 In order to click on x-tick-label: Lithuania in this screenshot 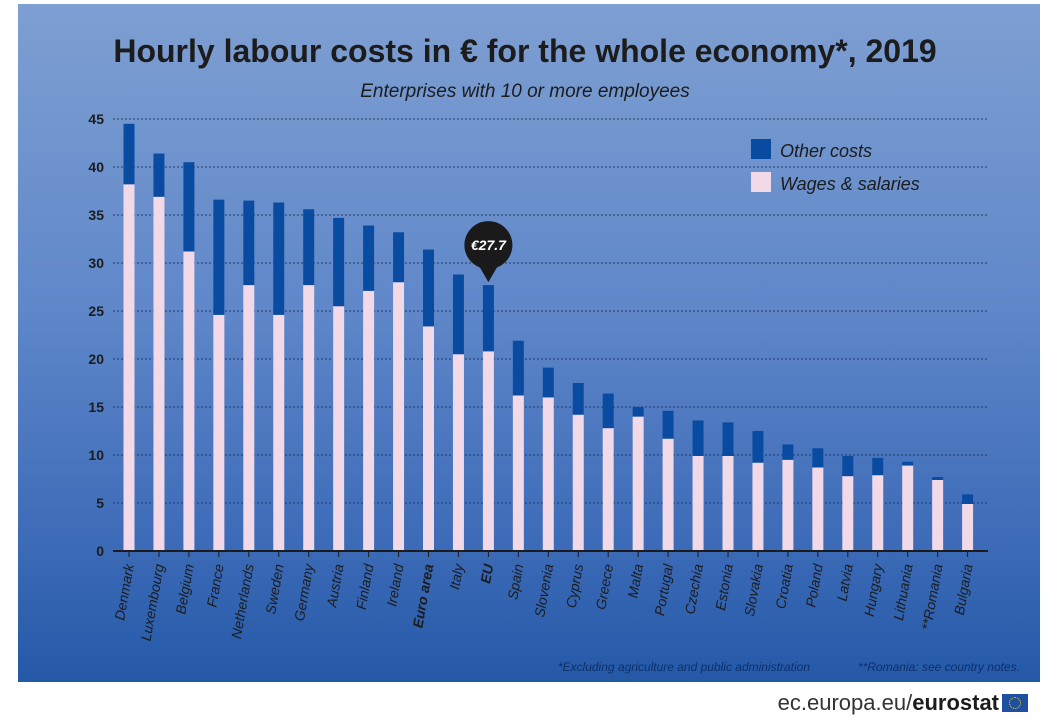, I will do `click(903, 592)`.